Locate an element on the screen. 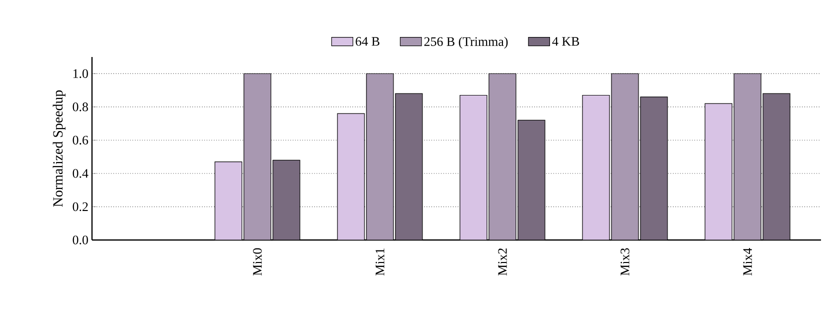 The height and width of the screenshot is (323, 831). legend-label: 256 B (Trimma) is located at coordinates (466, 42).